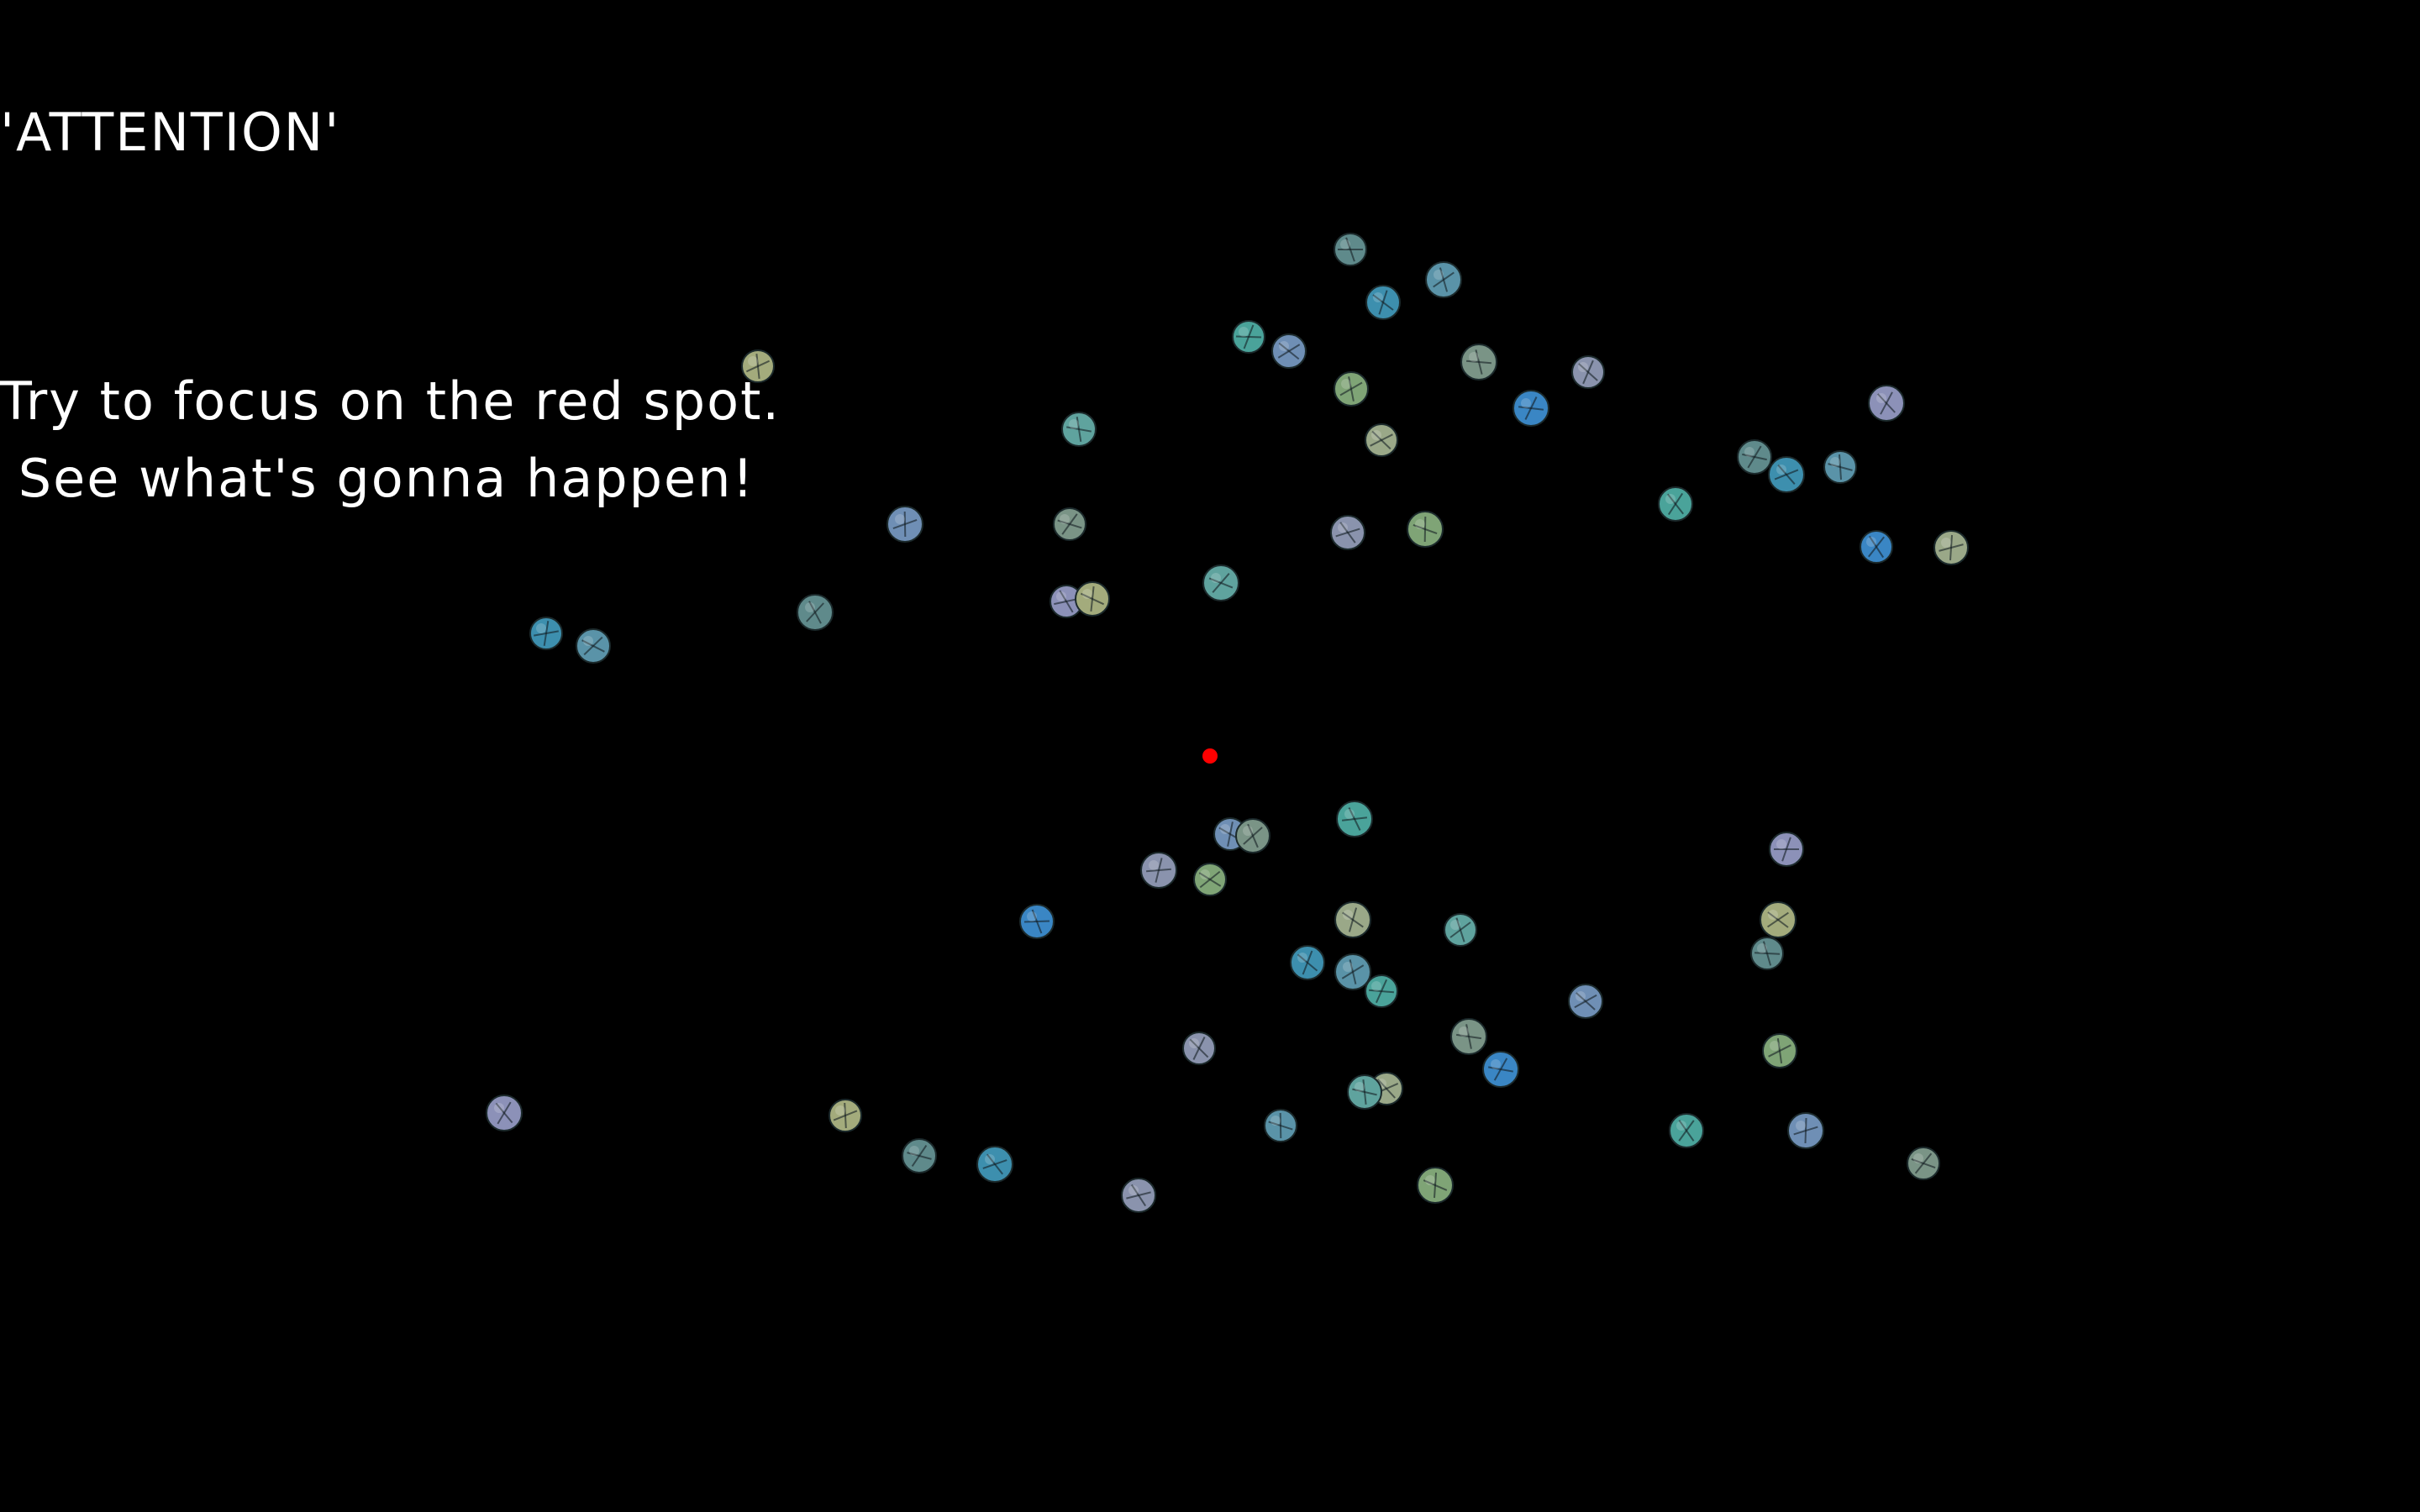 The image size is (2420, 1512). What do you see at coordinates (377, 478) in the screenshot?
I see `instruction-line-2: See what's gonna happen!` at bounding box center [377, 478].